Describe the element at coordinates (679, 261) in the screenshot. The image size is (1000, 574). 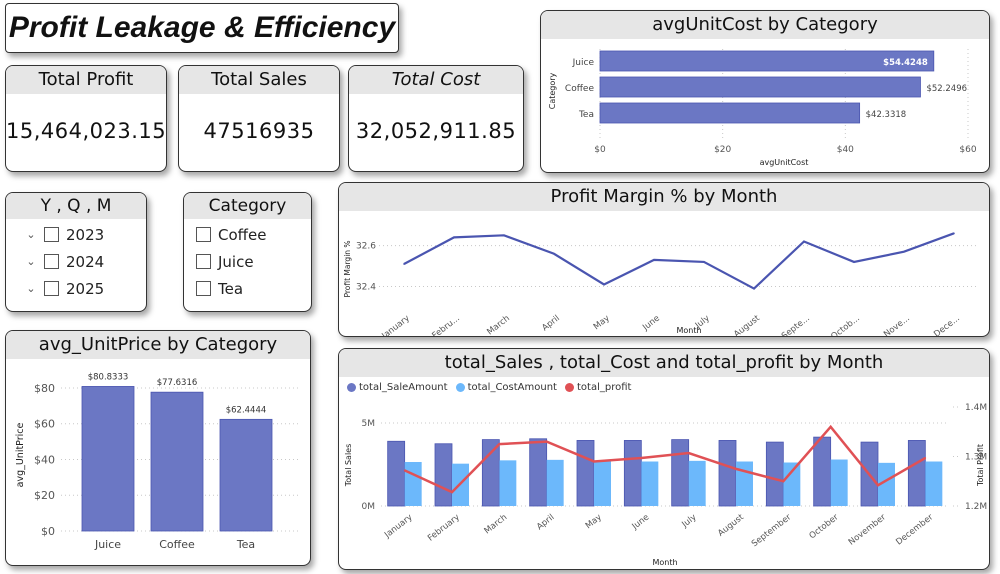
I see `line-series-profit-margin` at that location.